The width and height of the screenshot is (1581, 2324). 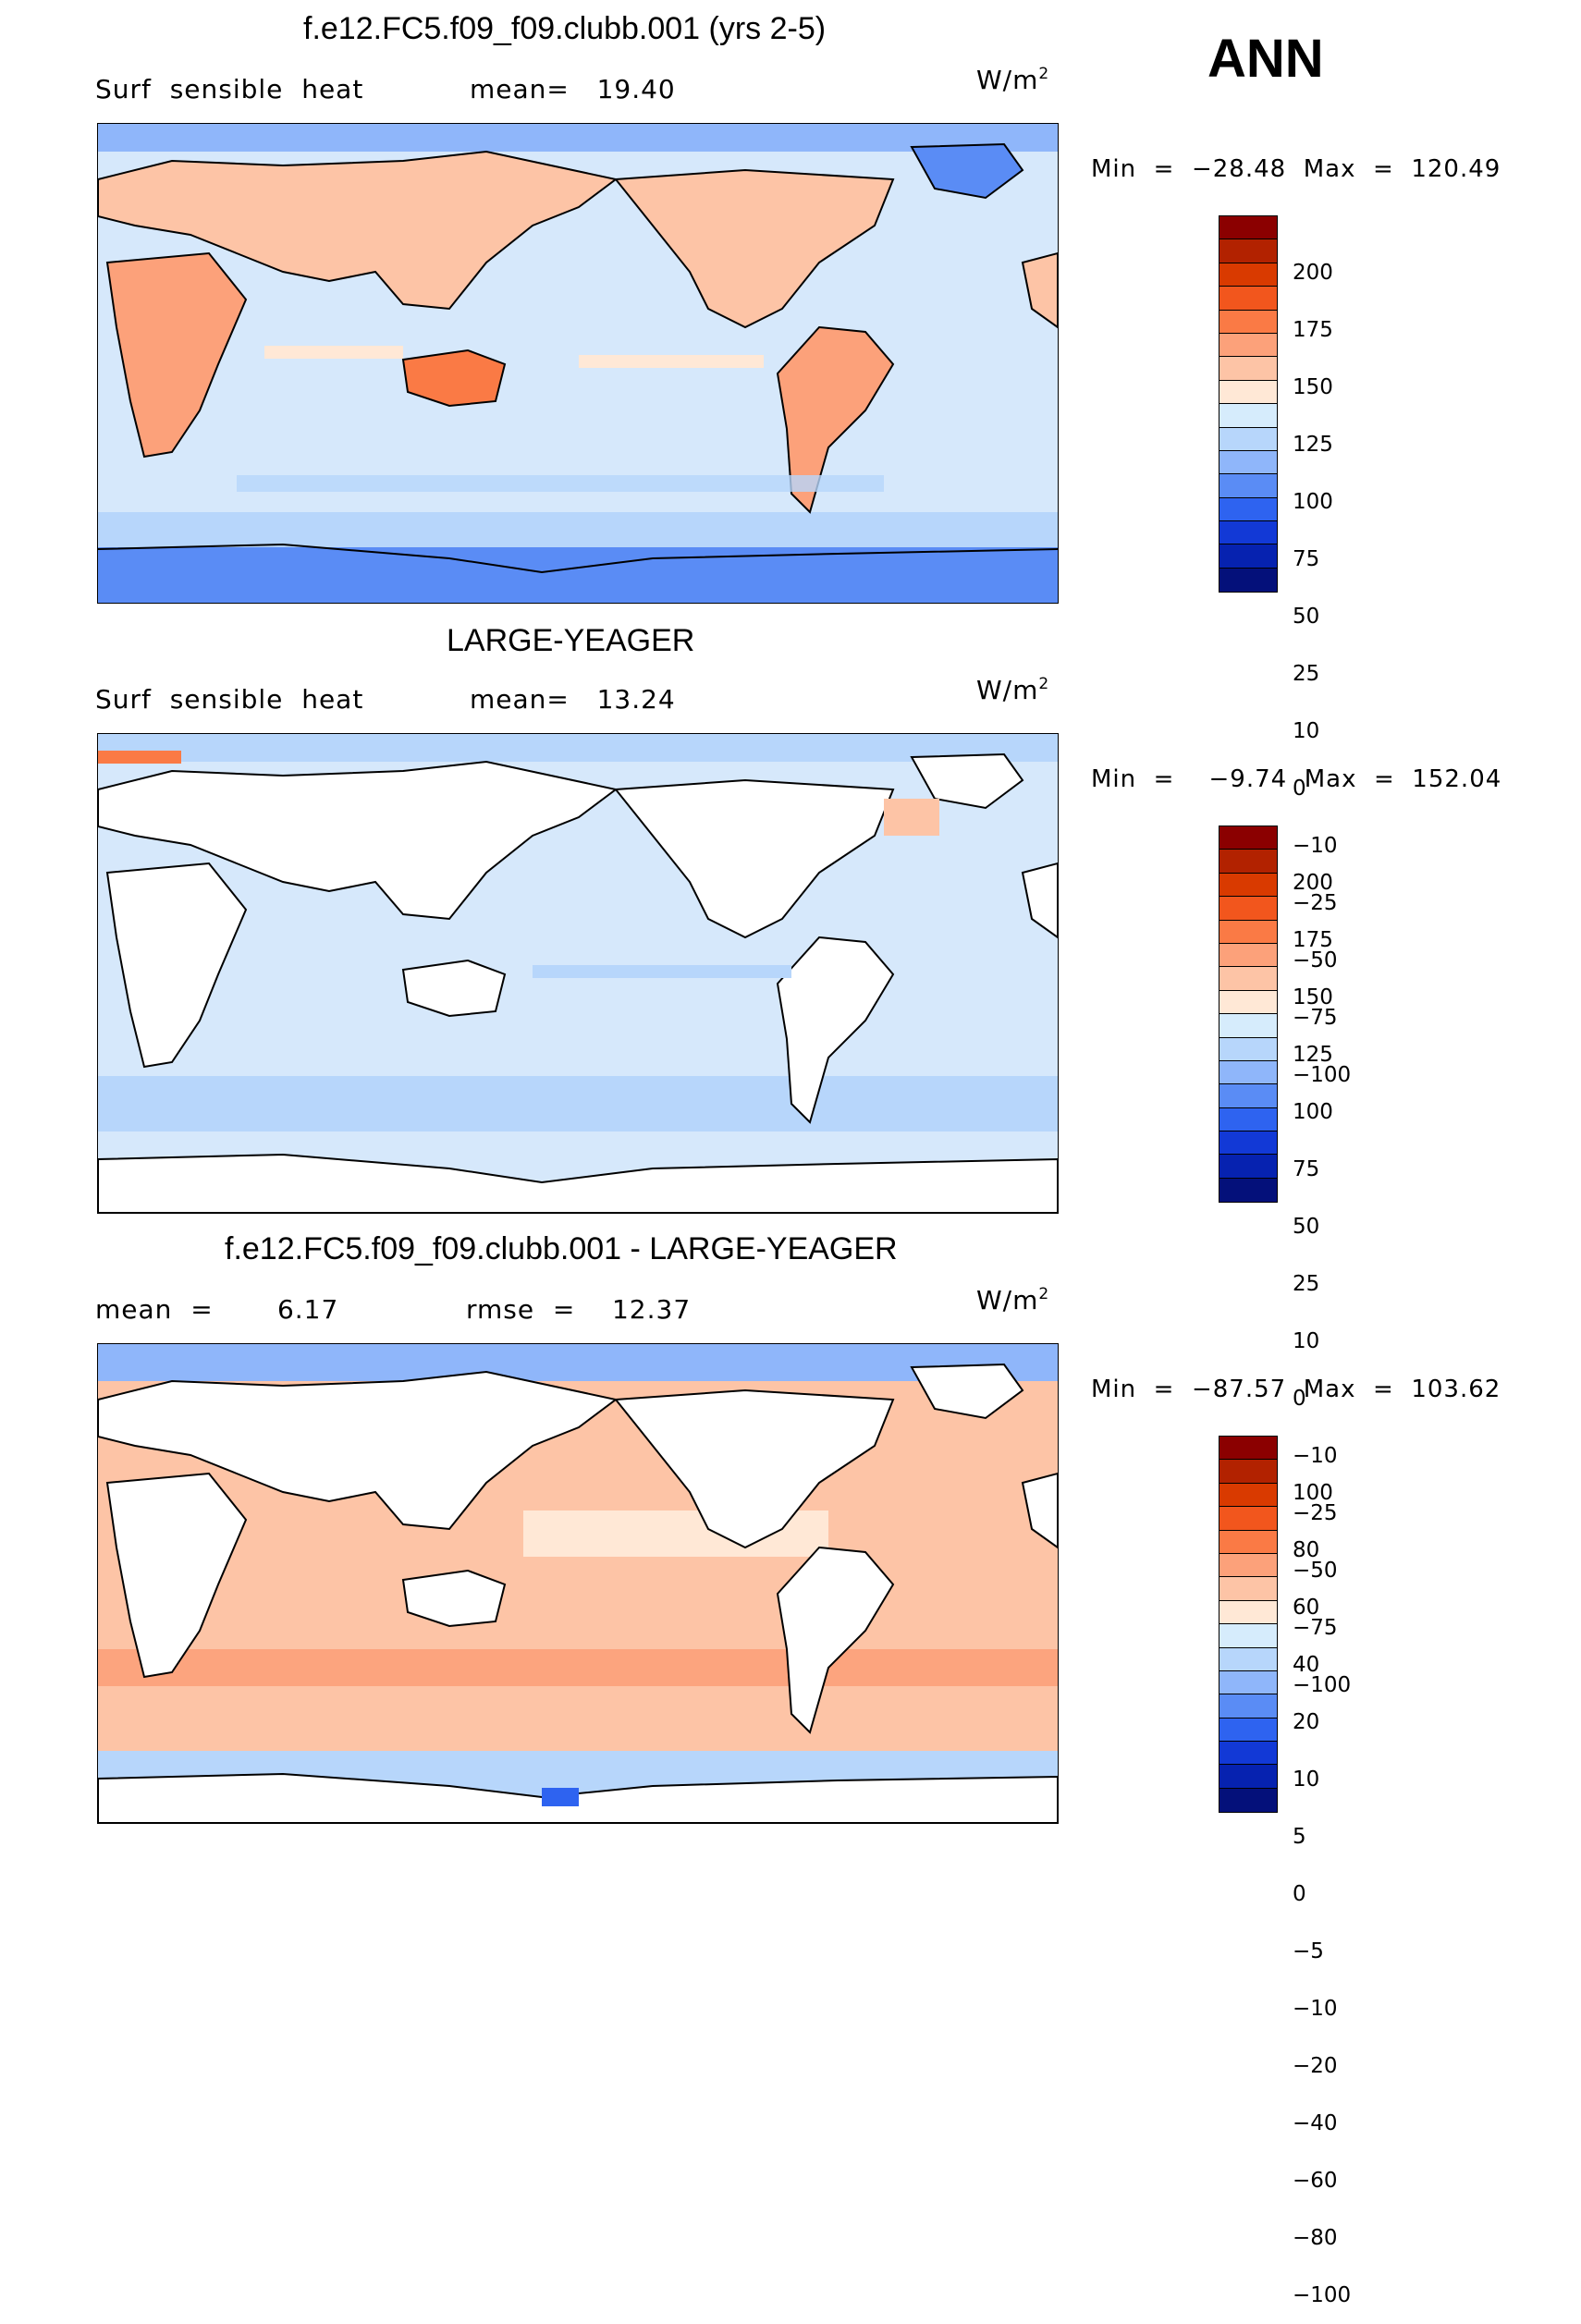 What do you see at coordinates (573, 699) in the screenshot?
I see `panel2-mean-label: mean= 13.24` at bounding box center [573, 699].